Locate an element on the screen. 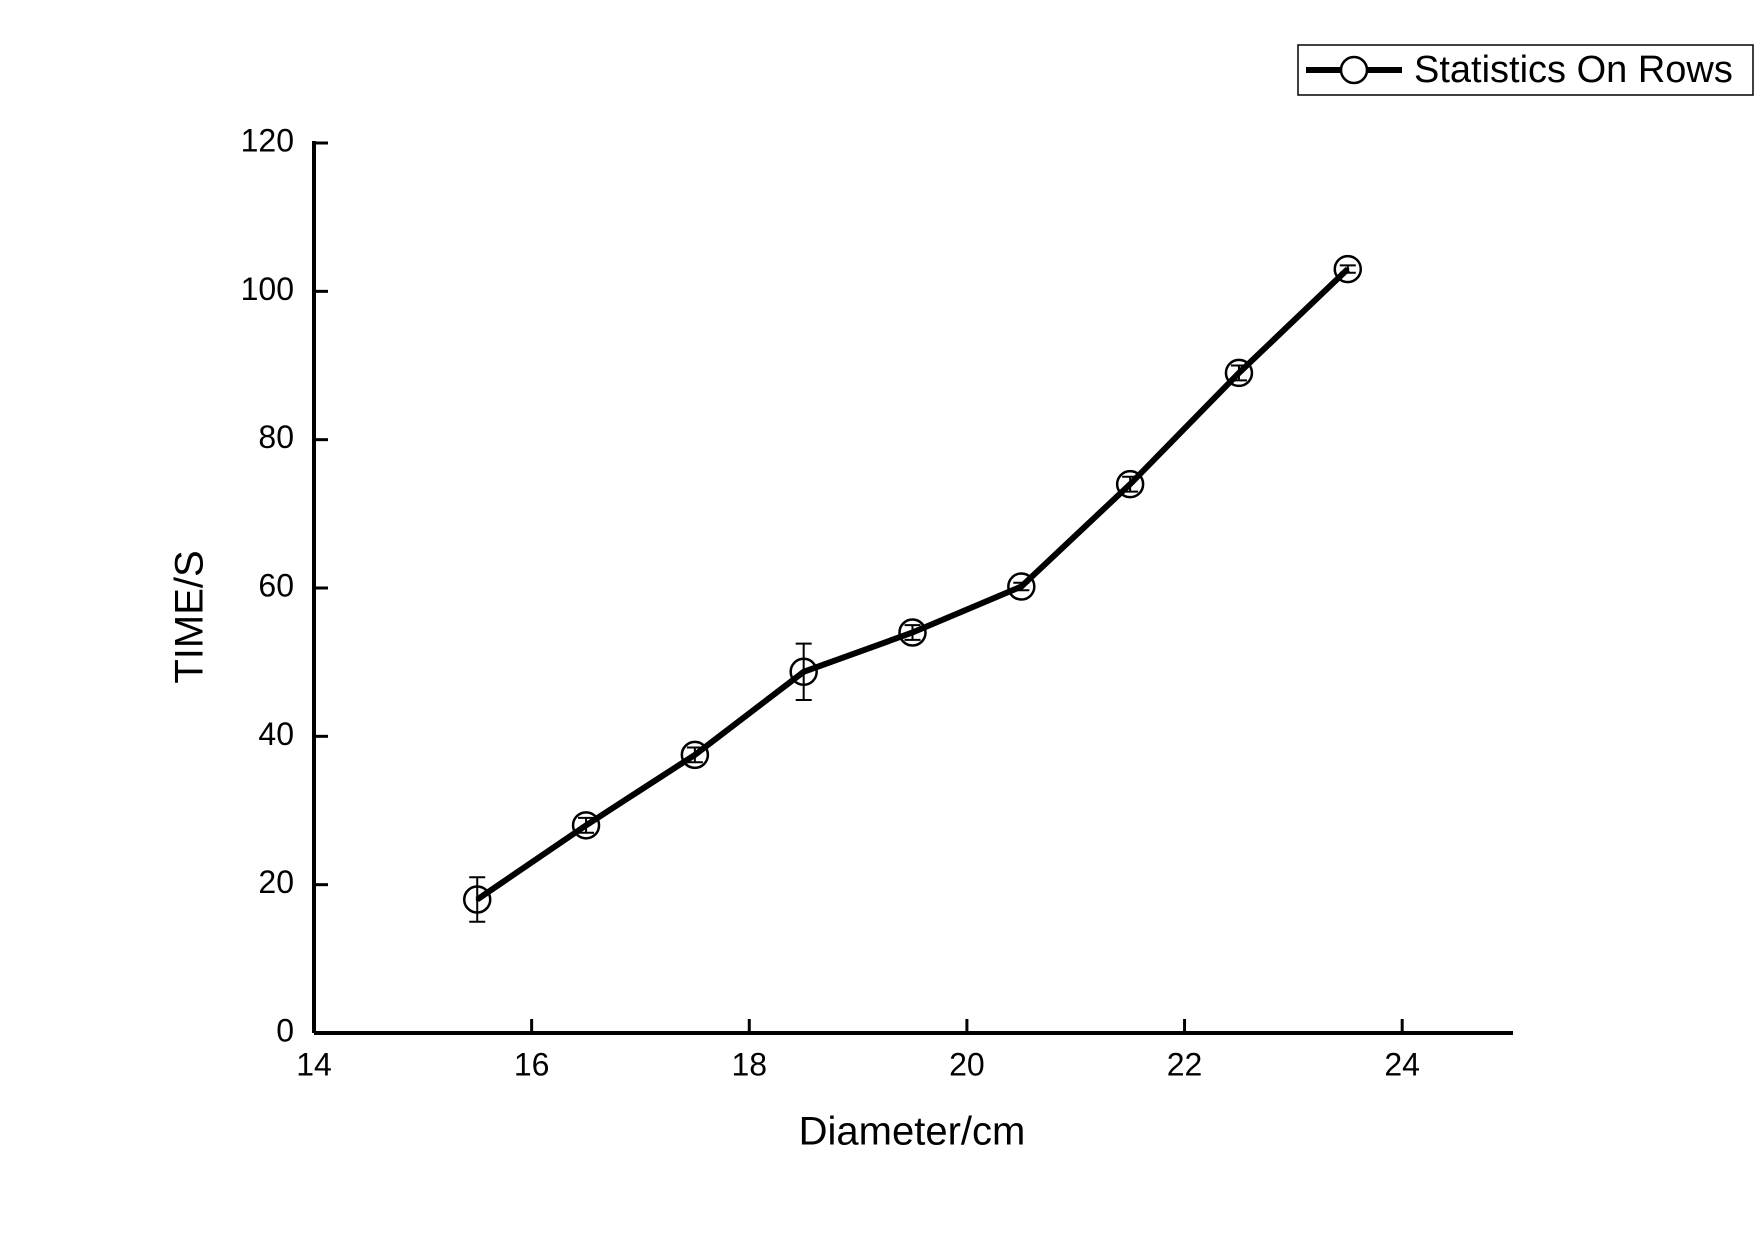 The image size is (1755, 1240). y-tick-label: 0 is located at coordinates (285, 1030).